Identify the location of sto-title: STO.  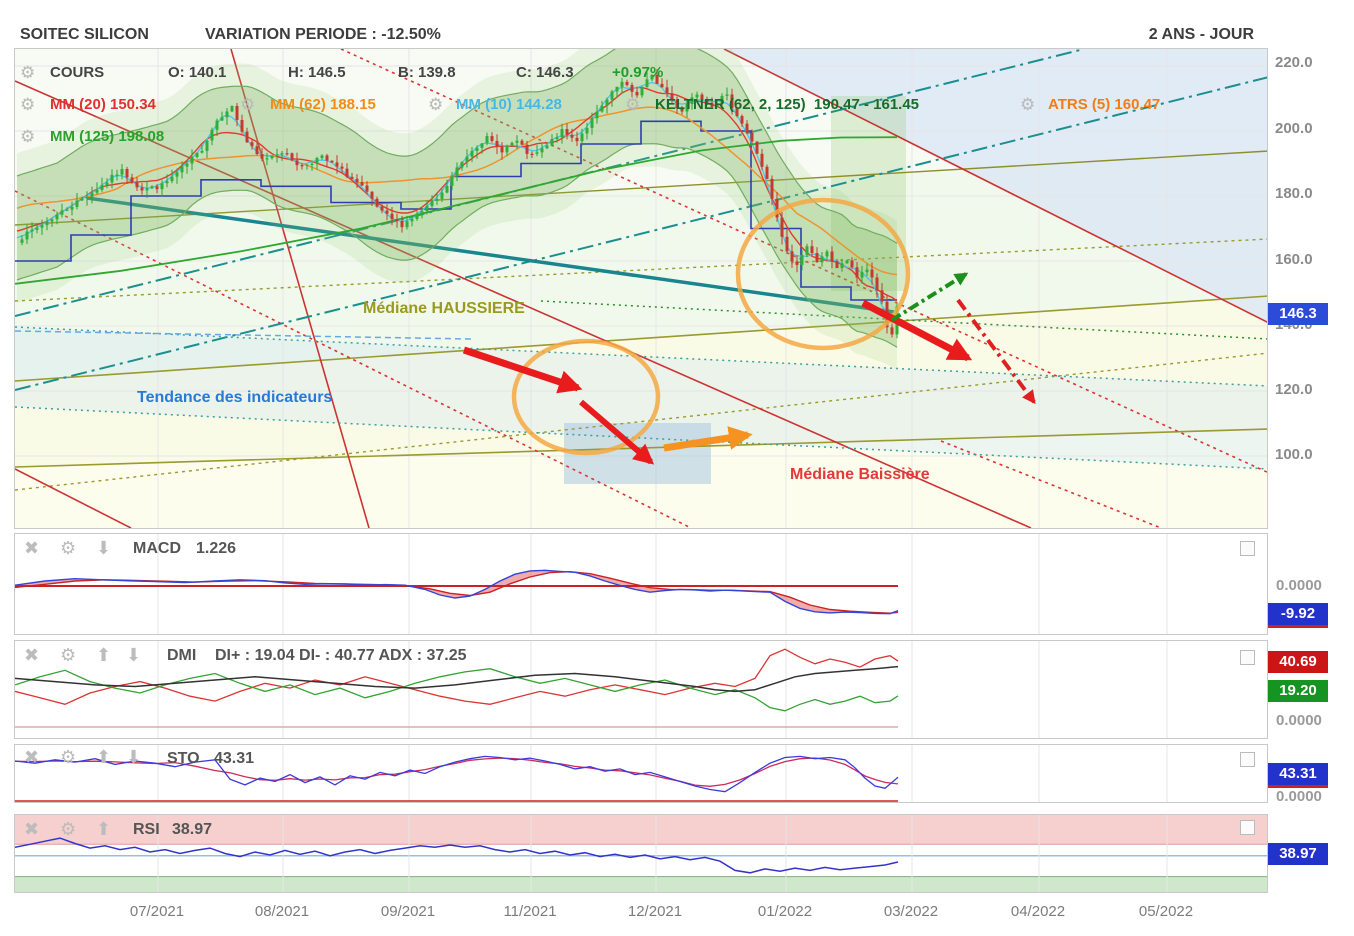
(183, 758).